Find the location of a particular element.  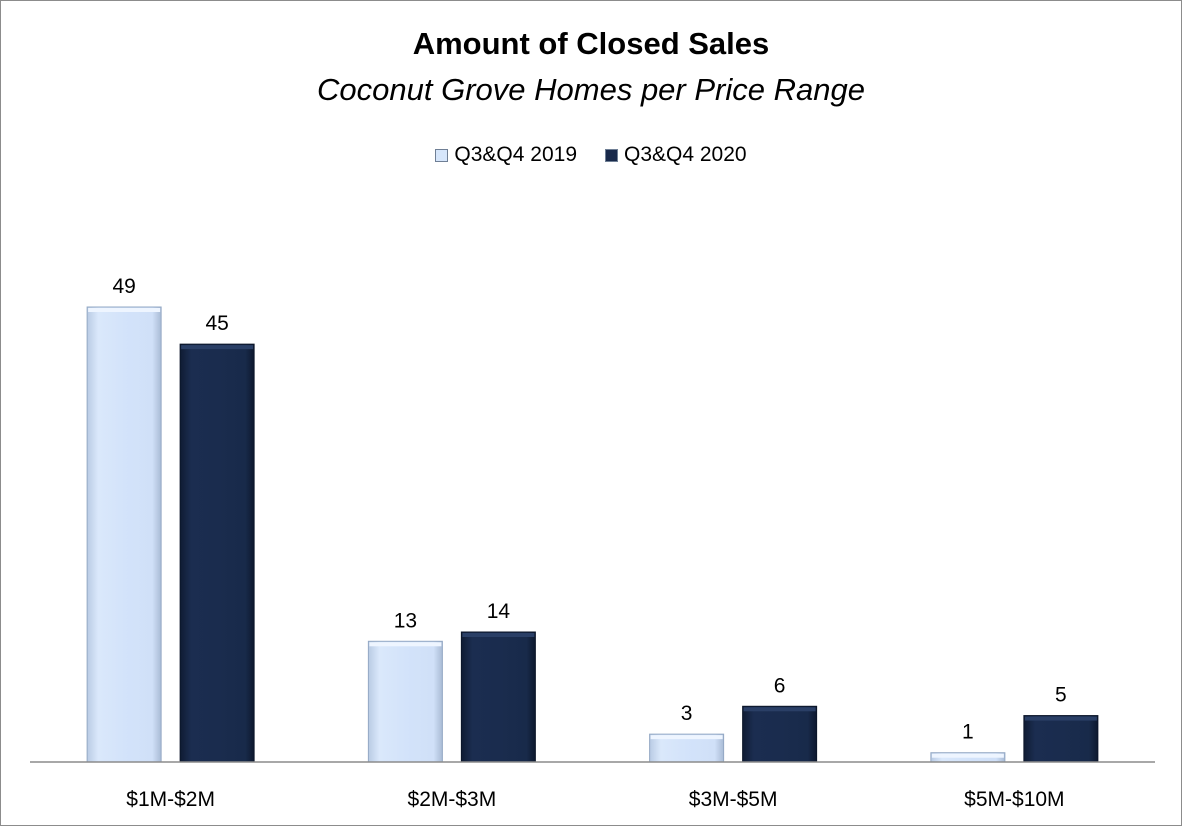

legend-item-2020: Q3&Q4 2020 is located at coordinates (676, 155).